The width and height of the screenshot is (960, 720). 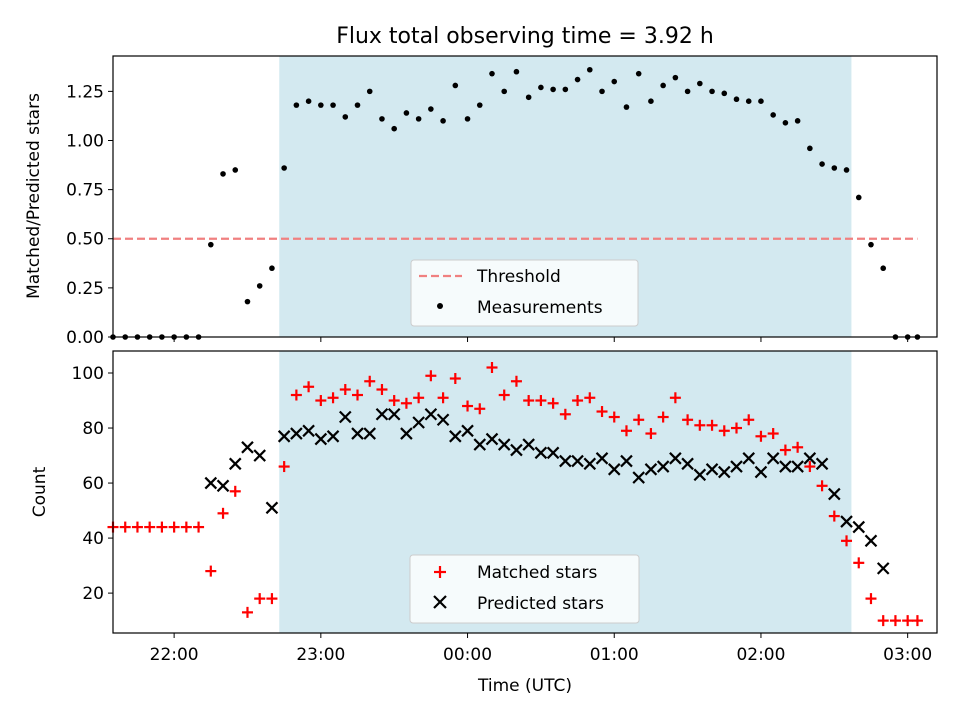 What do you see at coordinates (525, 36) in the screenshot?
I see `chart-title: Flux total observing time = 3.92 h` at bounding box center [525, 36].